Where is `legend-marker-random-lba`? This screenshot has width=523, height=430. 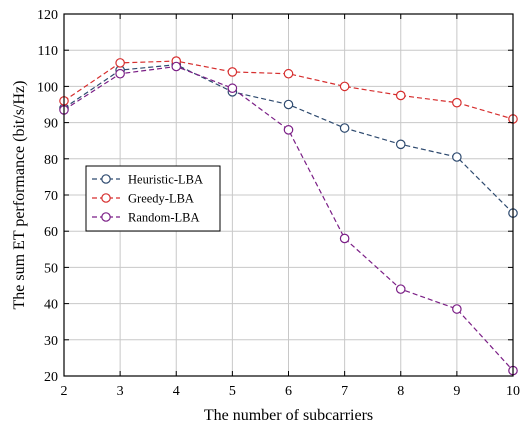 legend-marker-random-lba is located at coordinates (106, 217).